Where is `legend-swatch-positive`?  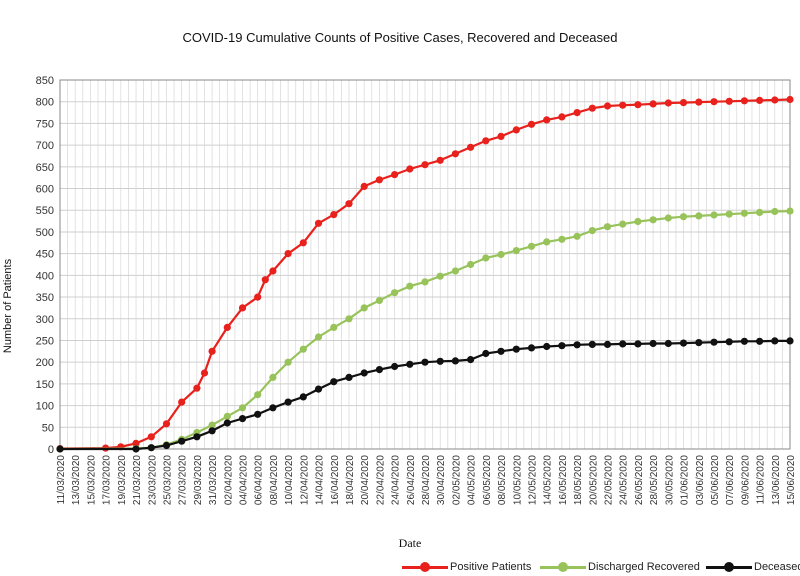 legend-swatch-positive is located at coordinates (425, 567).